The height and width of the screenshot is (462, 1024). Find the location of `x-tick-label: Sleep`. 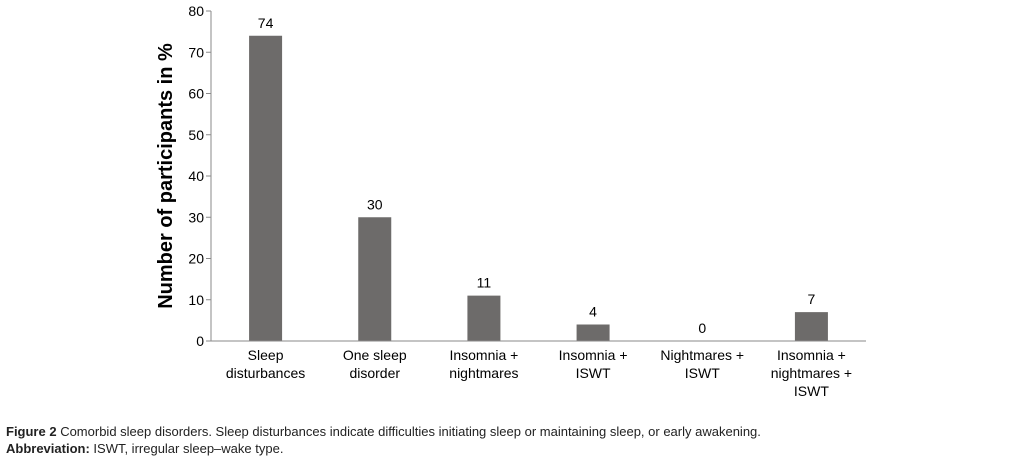

x-tick-label: Sleep is located at coordinates (266, 355).